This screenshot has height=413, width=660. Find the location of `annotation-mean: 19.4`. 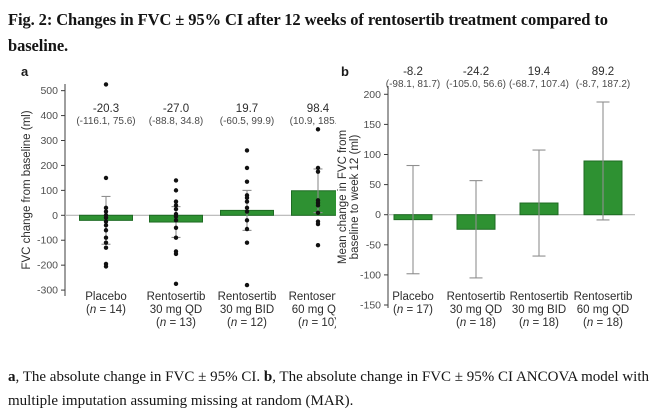

annotation-mean: 19.4 is located at coordinates (539, 72).